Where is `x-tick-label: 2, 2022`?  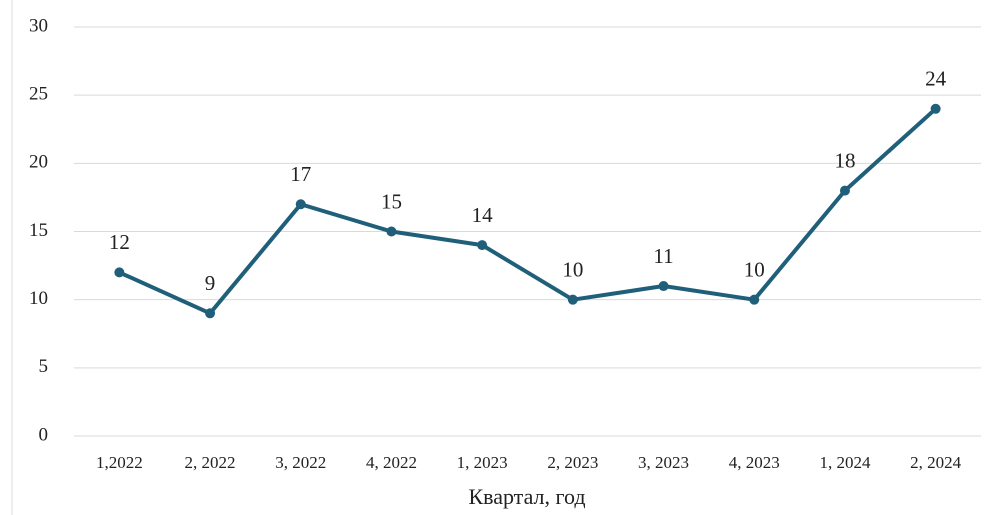 x-tick-label: 2, 2022 is located at coordinates (210, 462).